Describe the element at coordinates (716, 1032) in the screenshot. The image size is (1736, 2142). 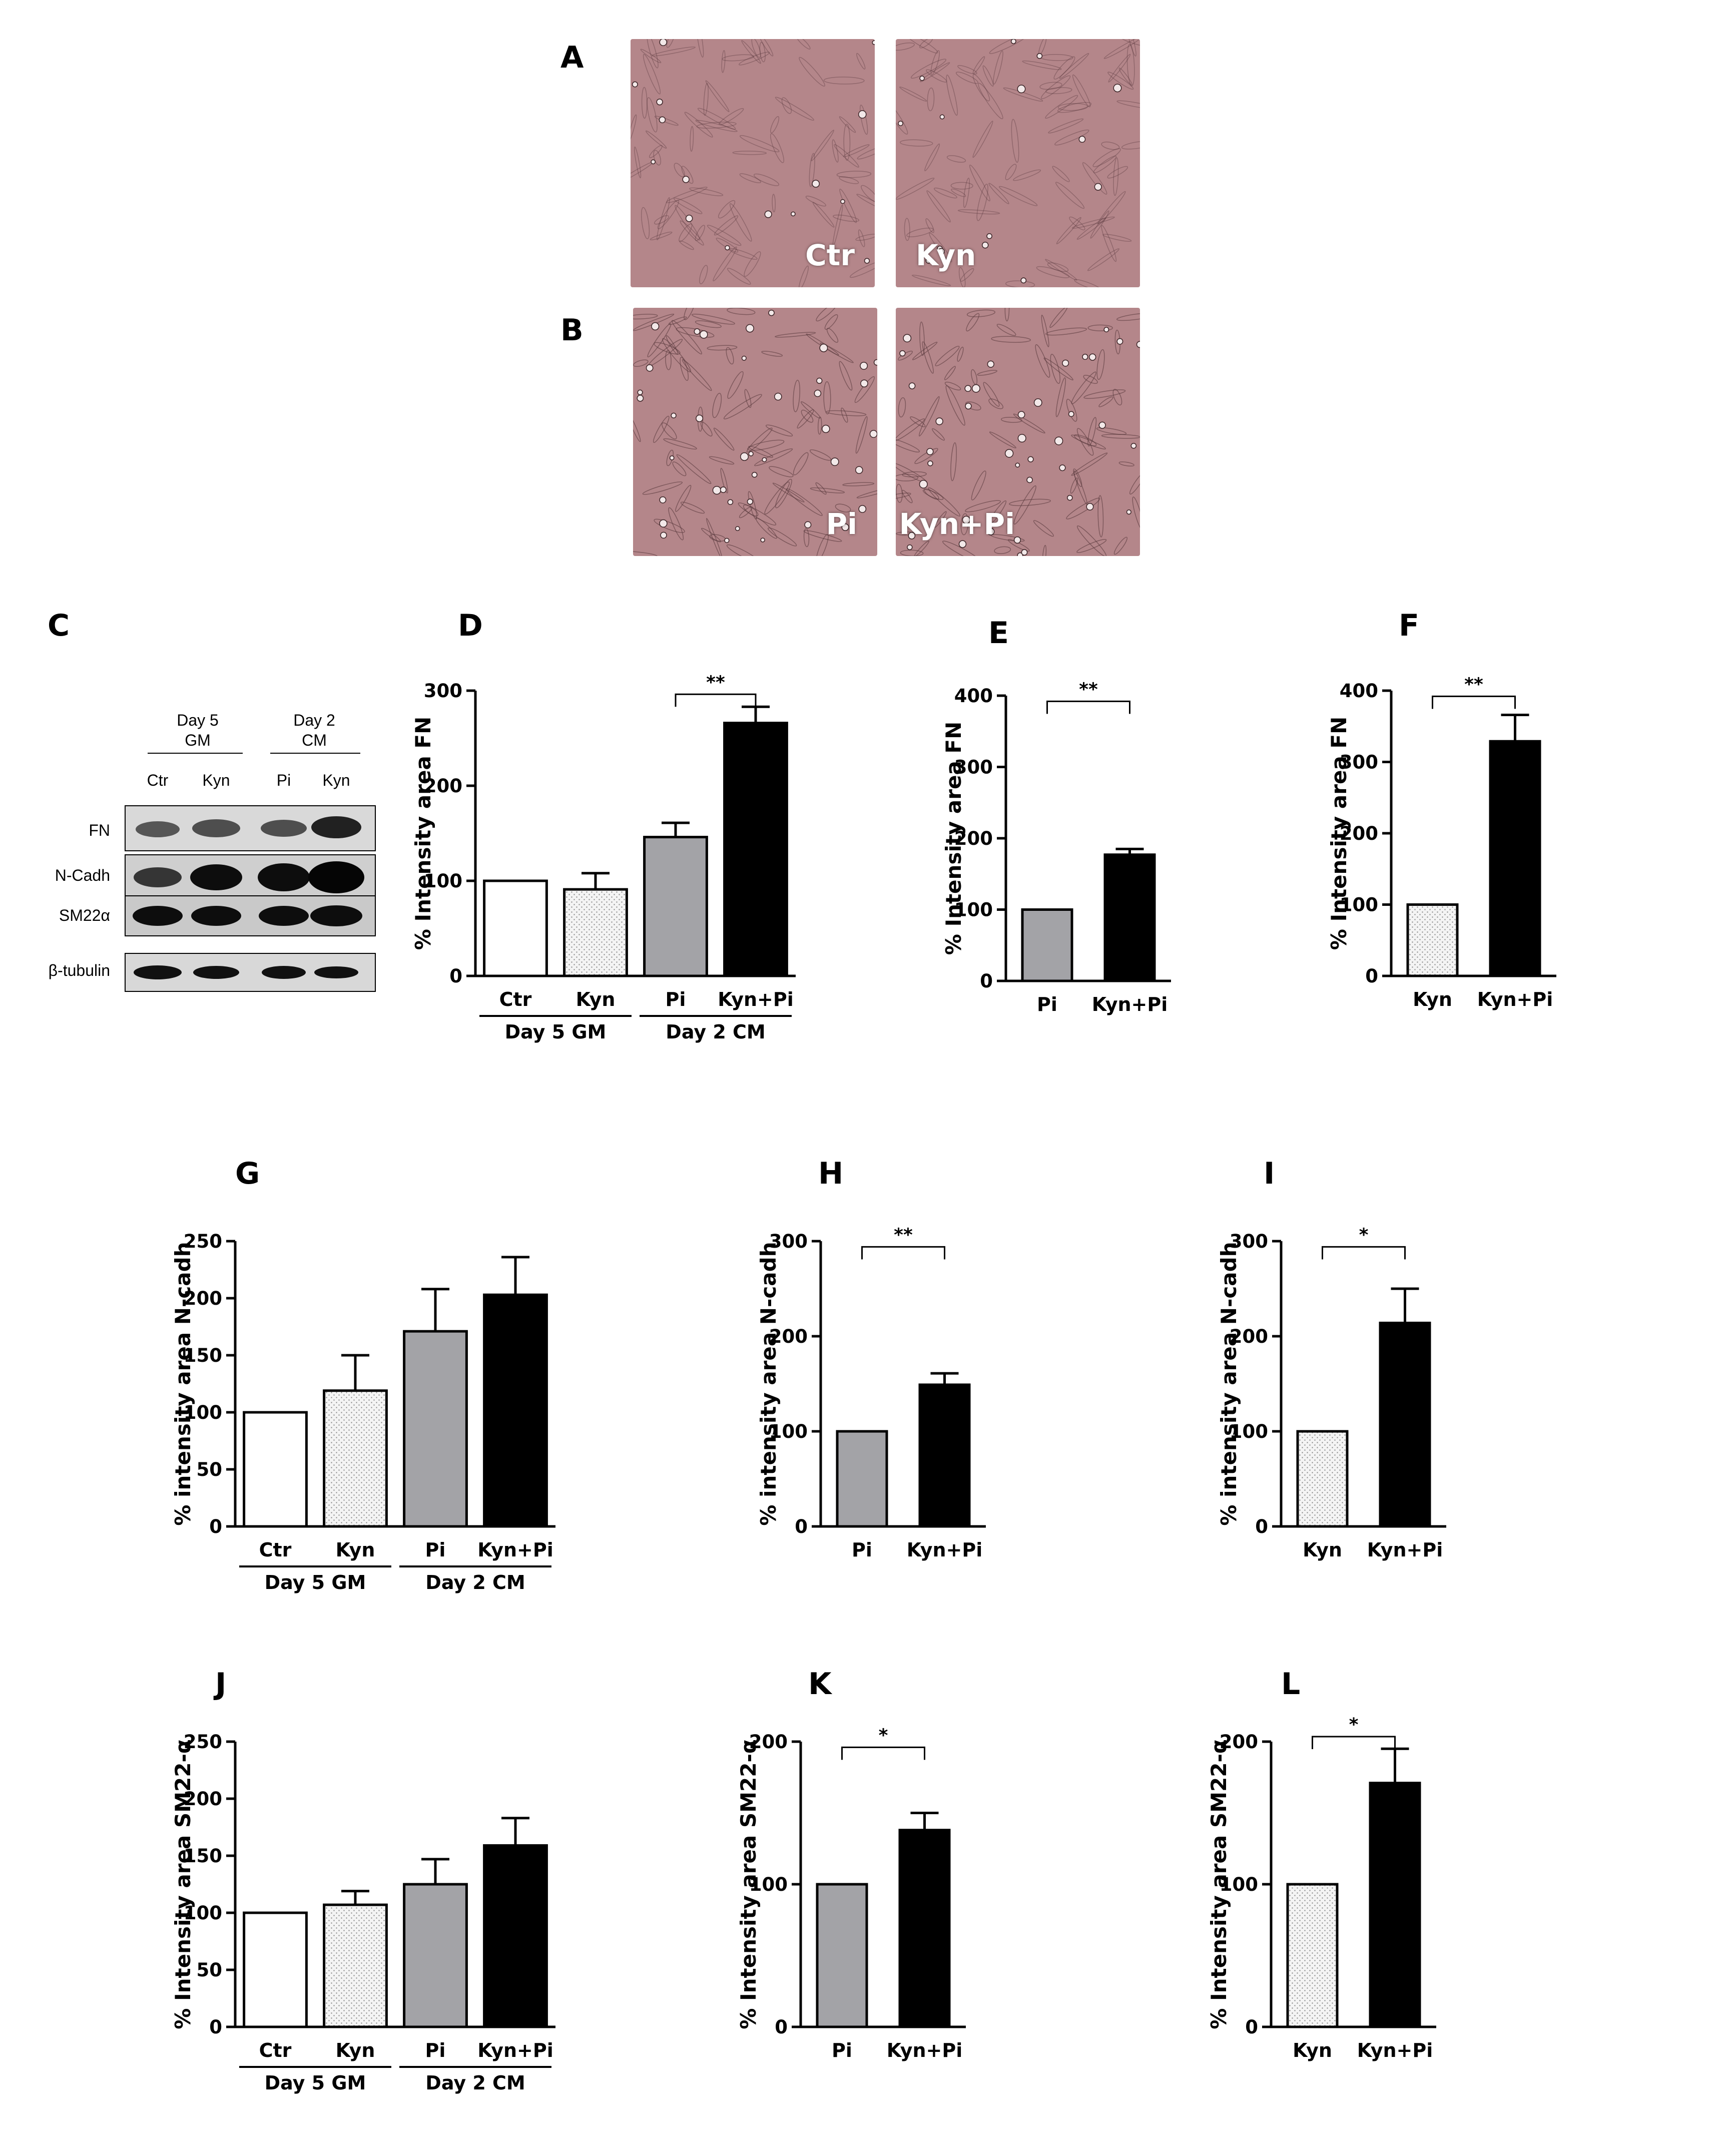
I see `group-label: Day 2 CM` at that location.